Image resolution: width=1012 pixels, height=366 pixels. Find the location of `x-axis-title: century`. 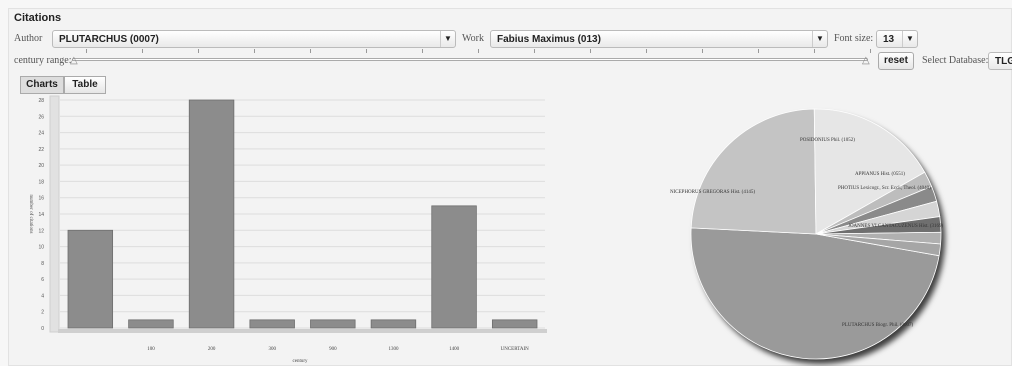

x-axis-title: century is located at coordinates (300, 361).